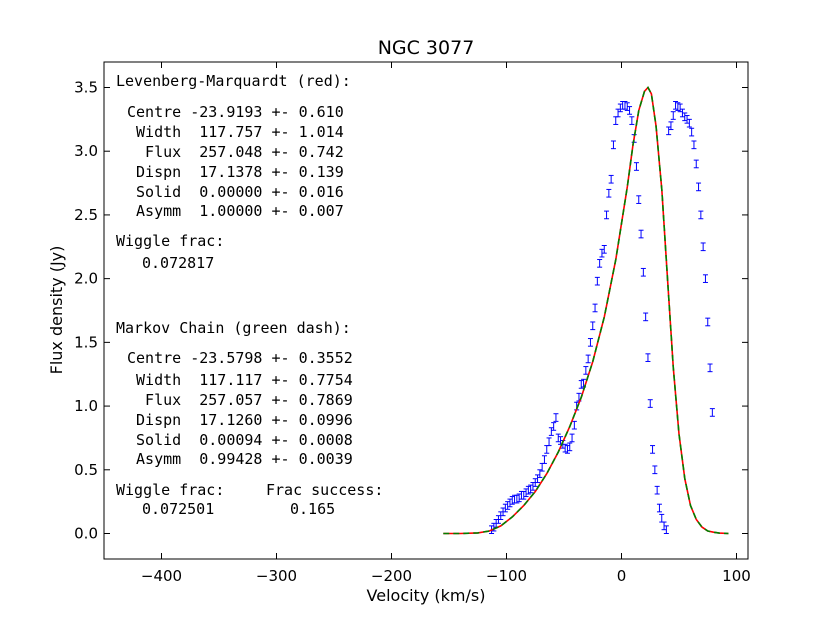 This screenshot has height=623, width=830. What do you see at coordinates (86, 534) in the screenshot?
I see `y-tick-label: 0.0` at bounding box center [86, 534].